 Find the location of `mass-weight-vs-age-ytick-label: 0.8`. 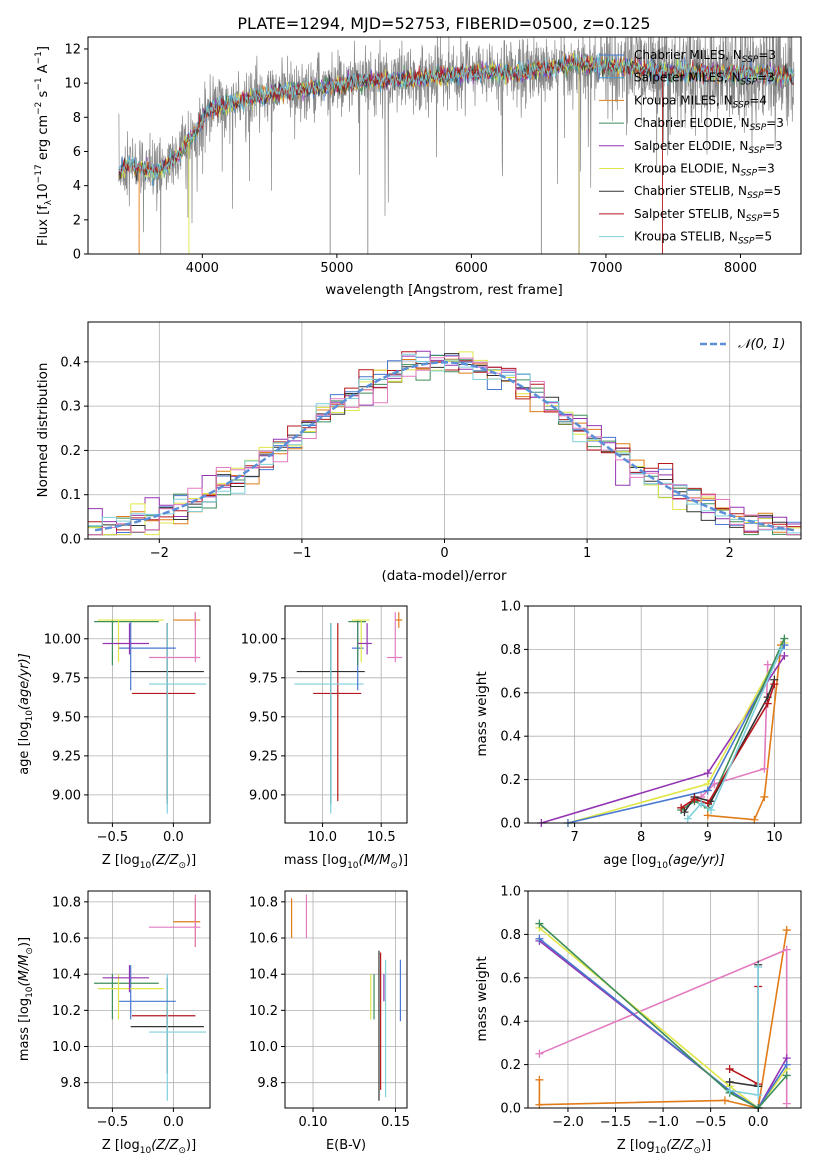

mass-weight-vs-age-ytick-label: 0.8 is located at coordinates (510, 650).